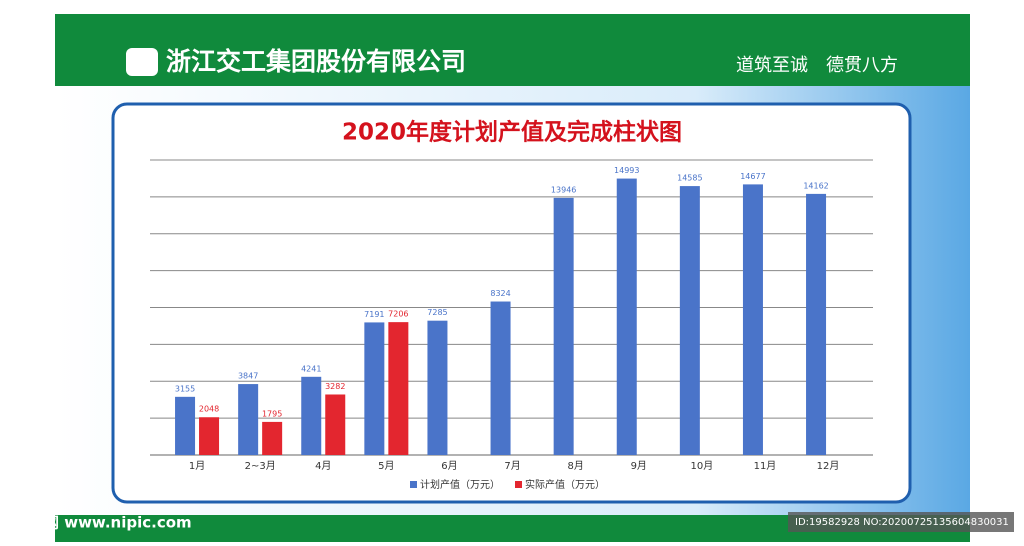 Image resolution: width=1024 pixels, height=546 pixels. What do you see at coordinates (575, 466) in the screenshot?
I see `x-tick-label: 8月` at bounding box center [575, 466].